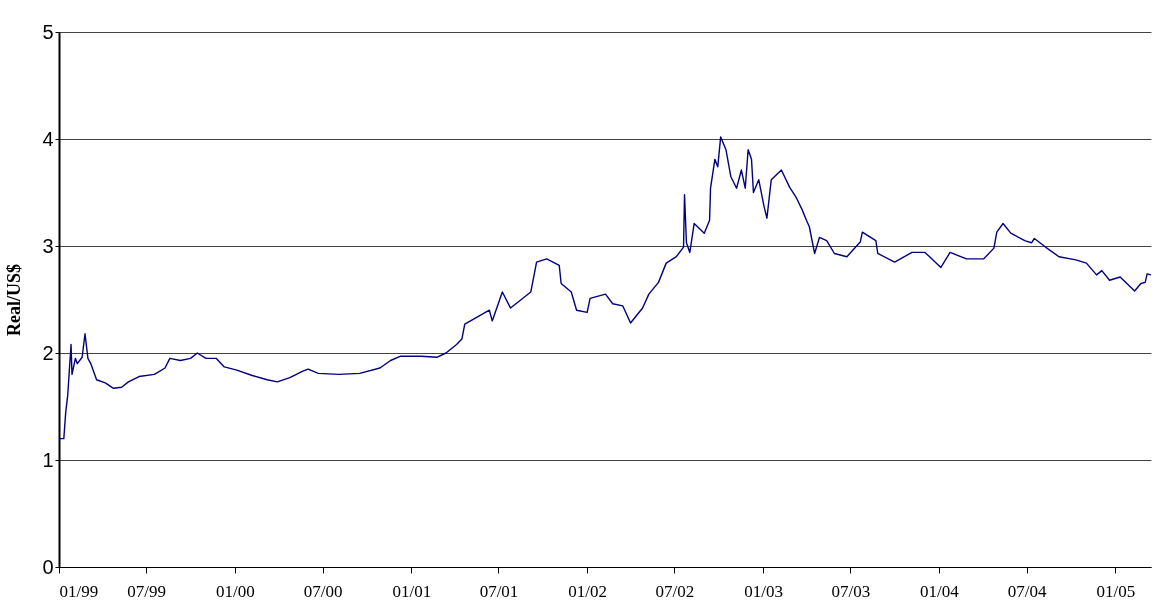 This screenshot has height=604, width=1154. Describe the element at coordinates (14, 300) in the screenshot. I see `y-axis-title: Real/US$` at that location.